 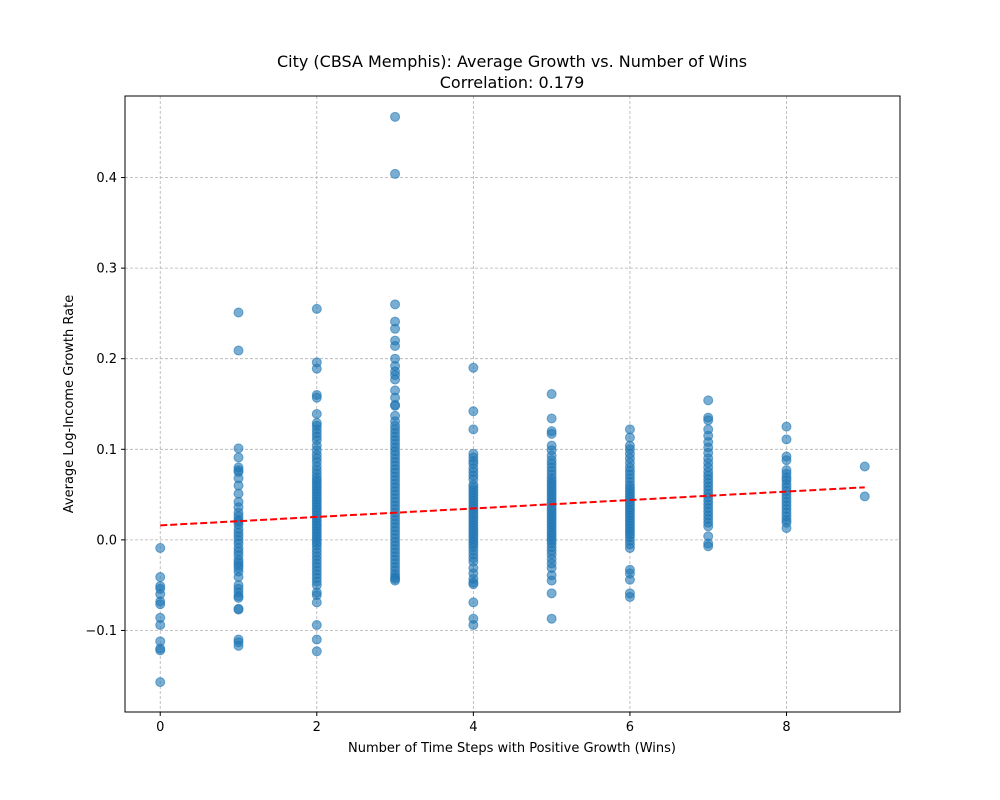 I want to click on chart-subtitle: Correlation: 0.179, so click(x=512, y=82).